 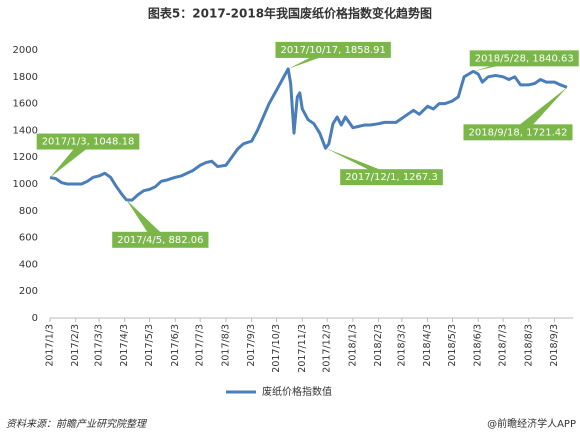 What do you see at coordinates (297, 391) in the screenshot?
I see `legend-label: 废纸价格指数值` at bounding box center [297, 391].